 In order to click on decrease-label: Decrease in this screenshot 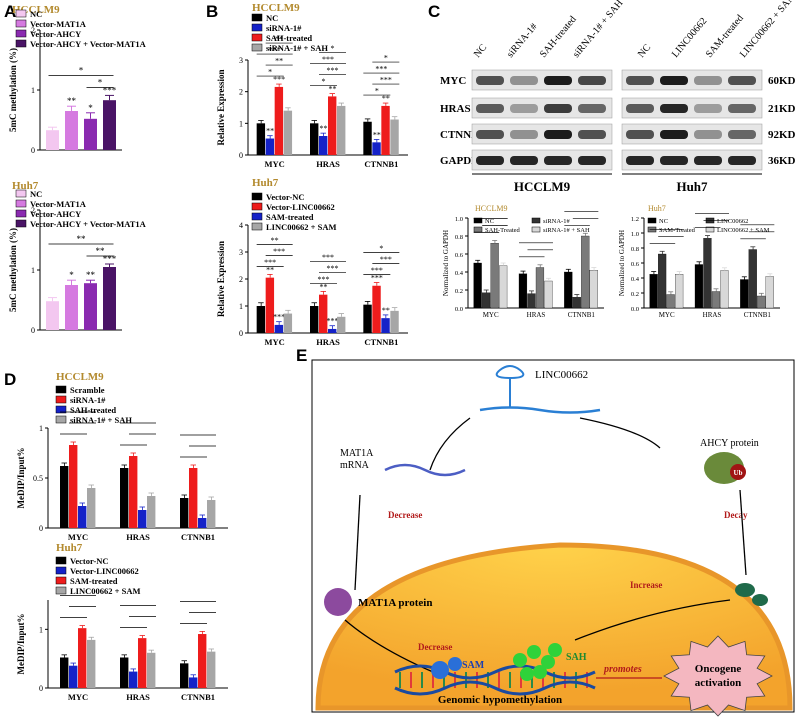, I will do `click(405, 515)`.